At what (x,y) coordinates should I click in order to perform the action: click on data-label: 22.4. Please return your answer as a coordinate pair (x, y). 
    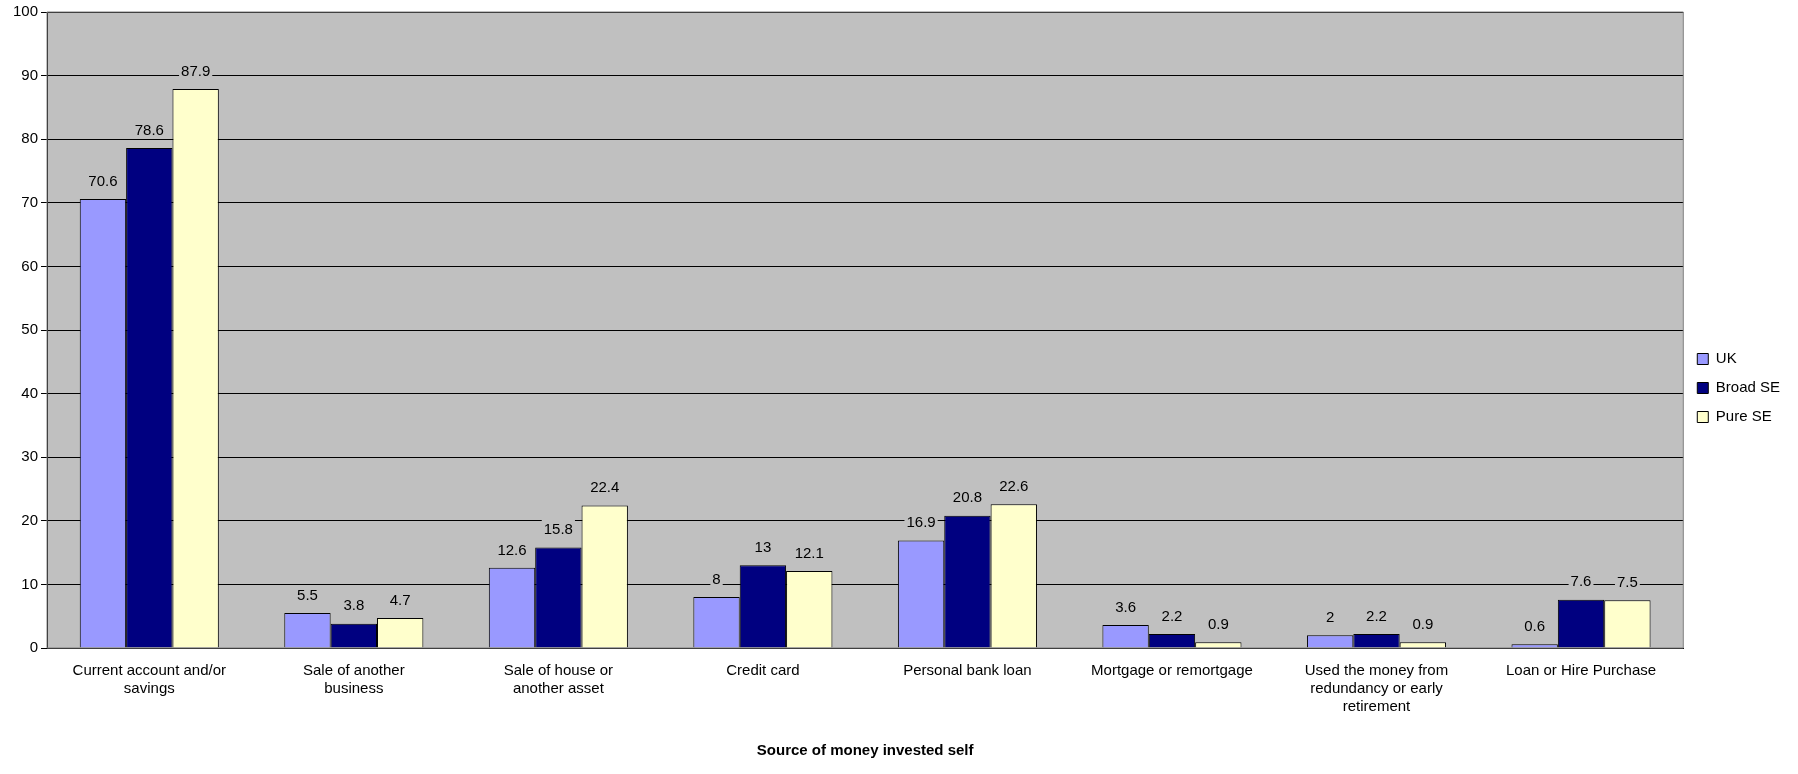
    Looking at the image, I should click on (605, 487).